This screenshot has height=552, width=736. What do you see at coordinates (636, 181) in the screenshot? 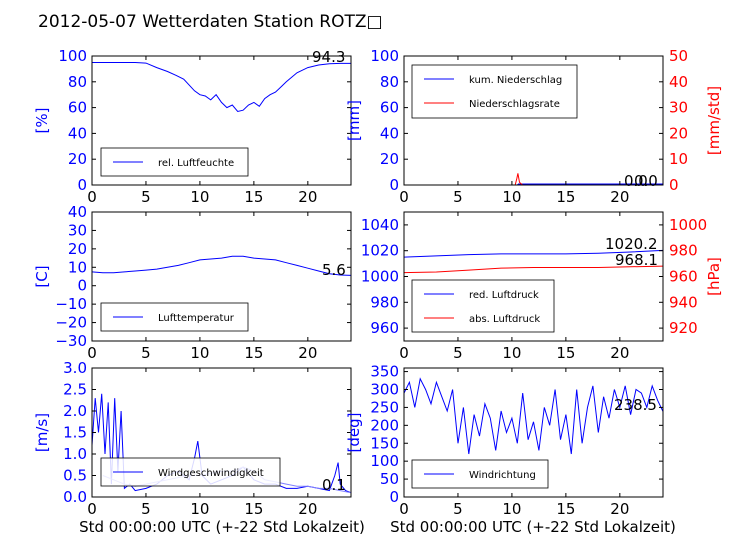
I see `value-annotation: 0.0` at bounding box center [636, 181].